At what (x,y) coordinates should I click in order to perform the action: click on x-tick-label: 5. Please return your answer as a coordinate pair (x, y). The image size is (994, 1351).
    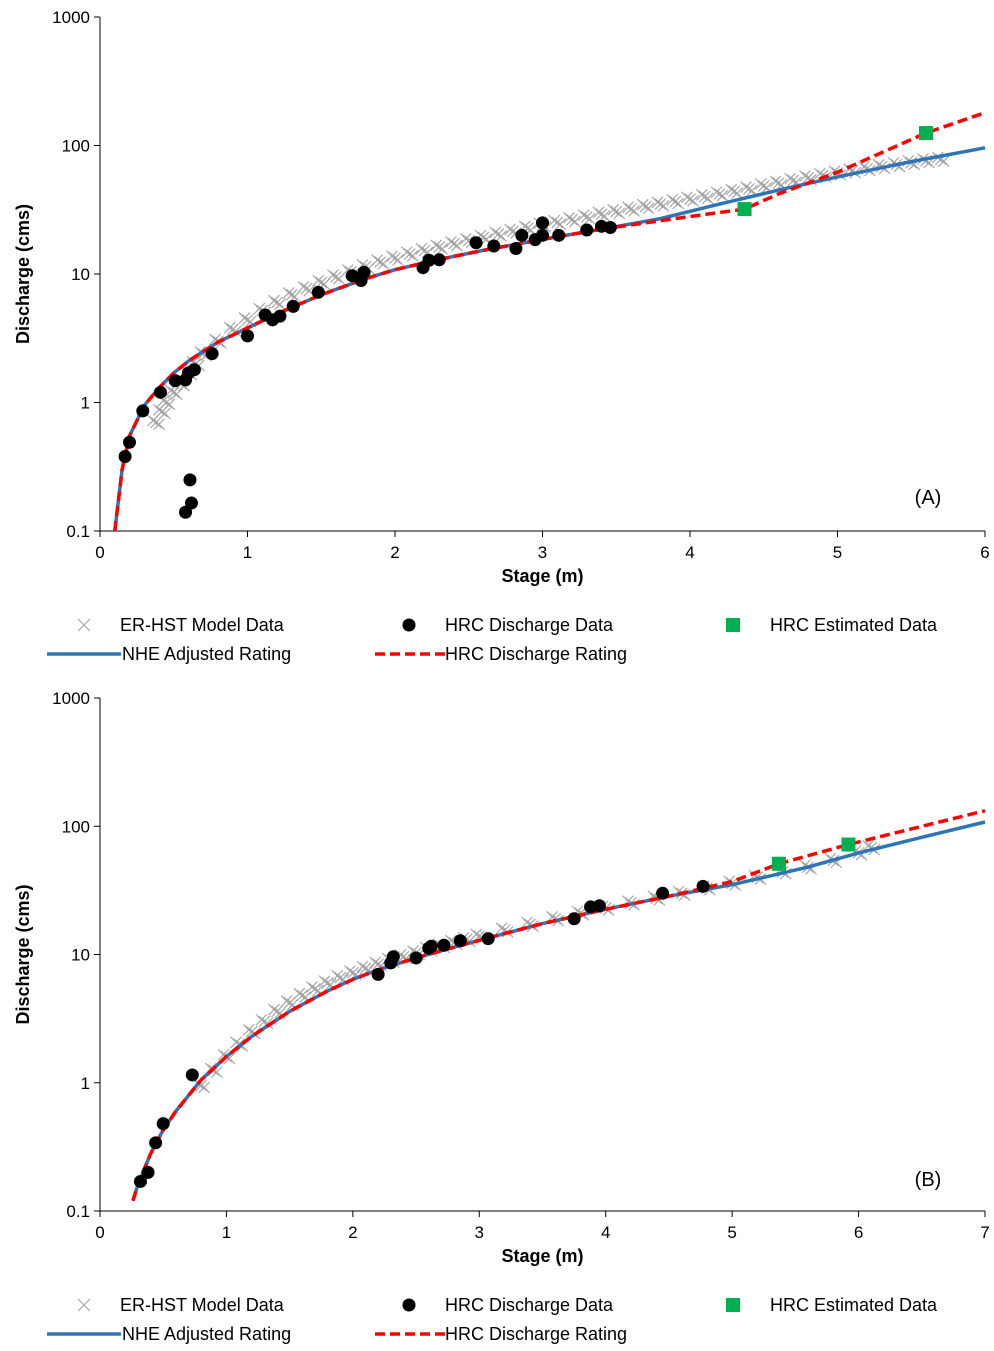
    Looking at the image, I should click on (837, 552).